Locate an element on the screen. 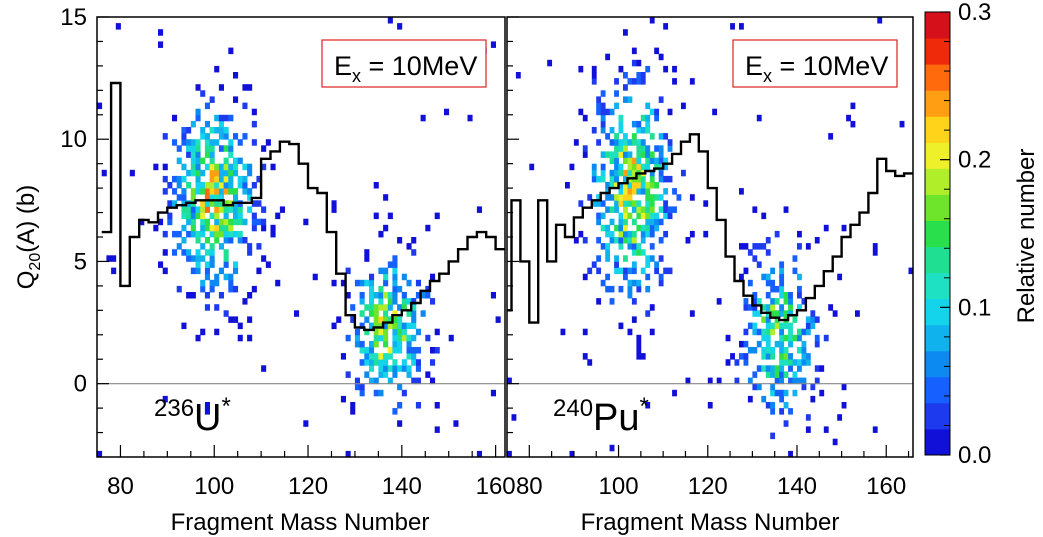 This screenshot has height=537, width=1043. x-tick-label: 160 is located at coordinates (496, 486).